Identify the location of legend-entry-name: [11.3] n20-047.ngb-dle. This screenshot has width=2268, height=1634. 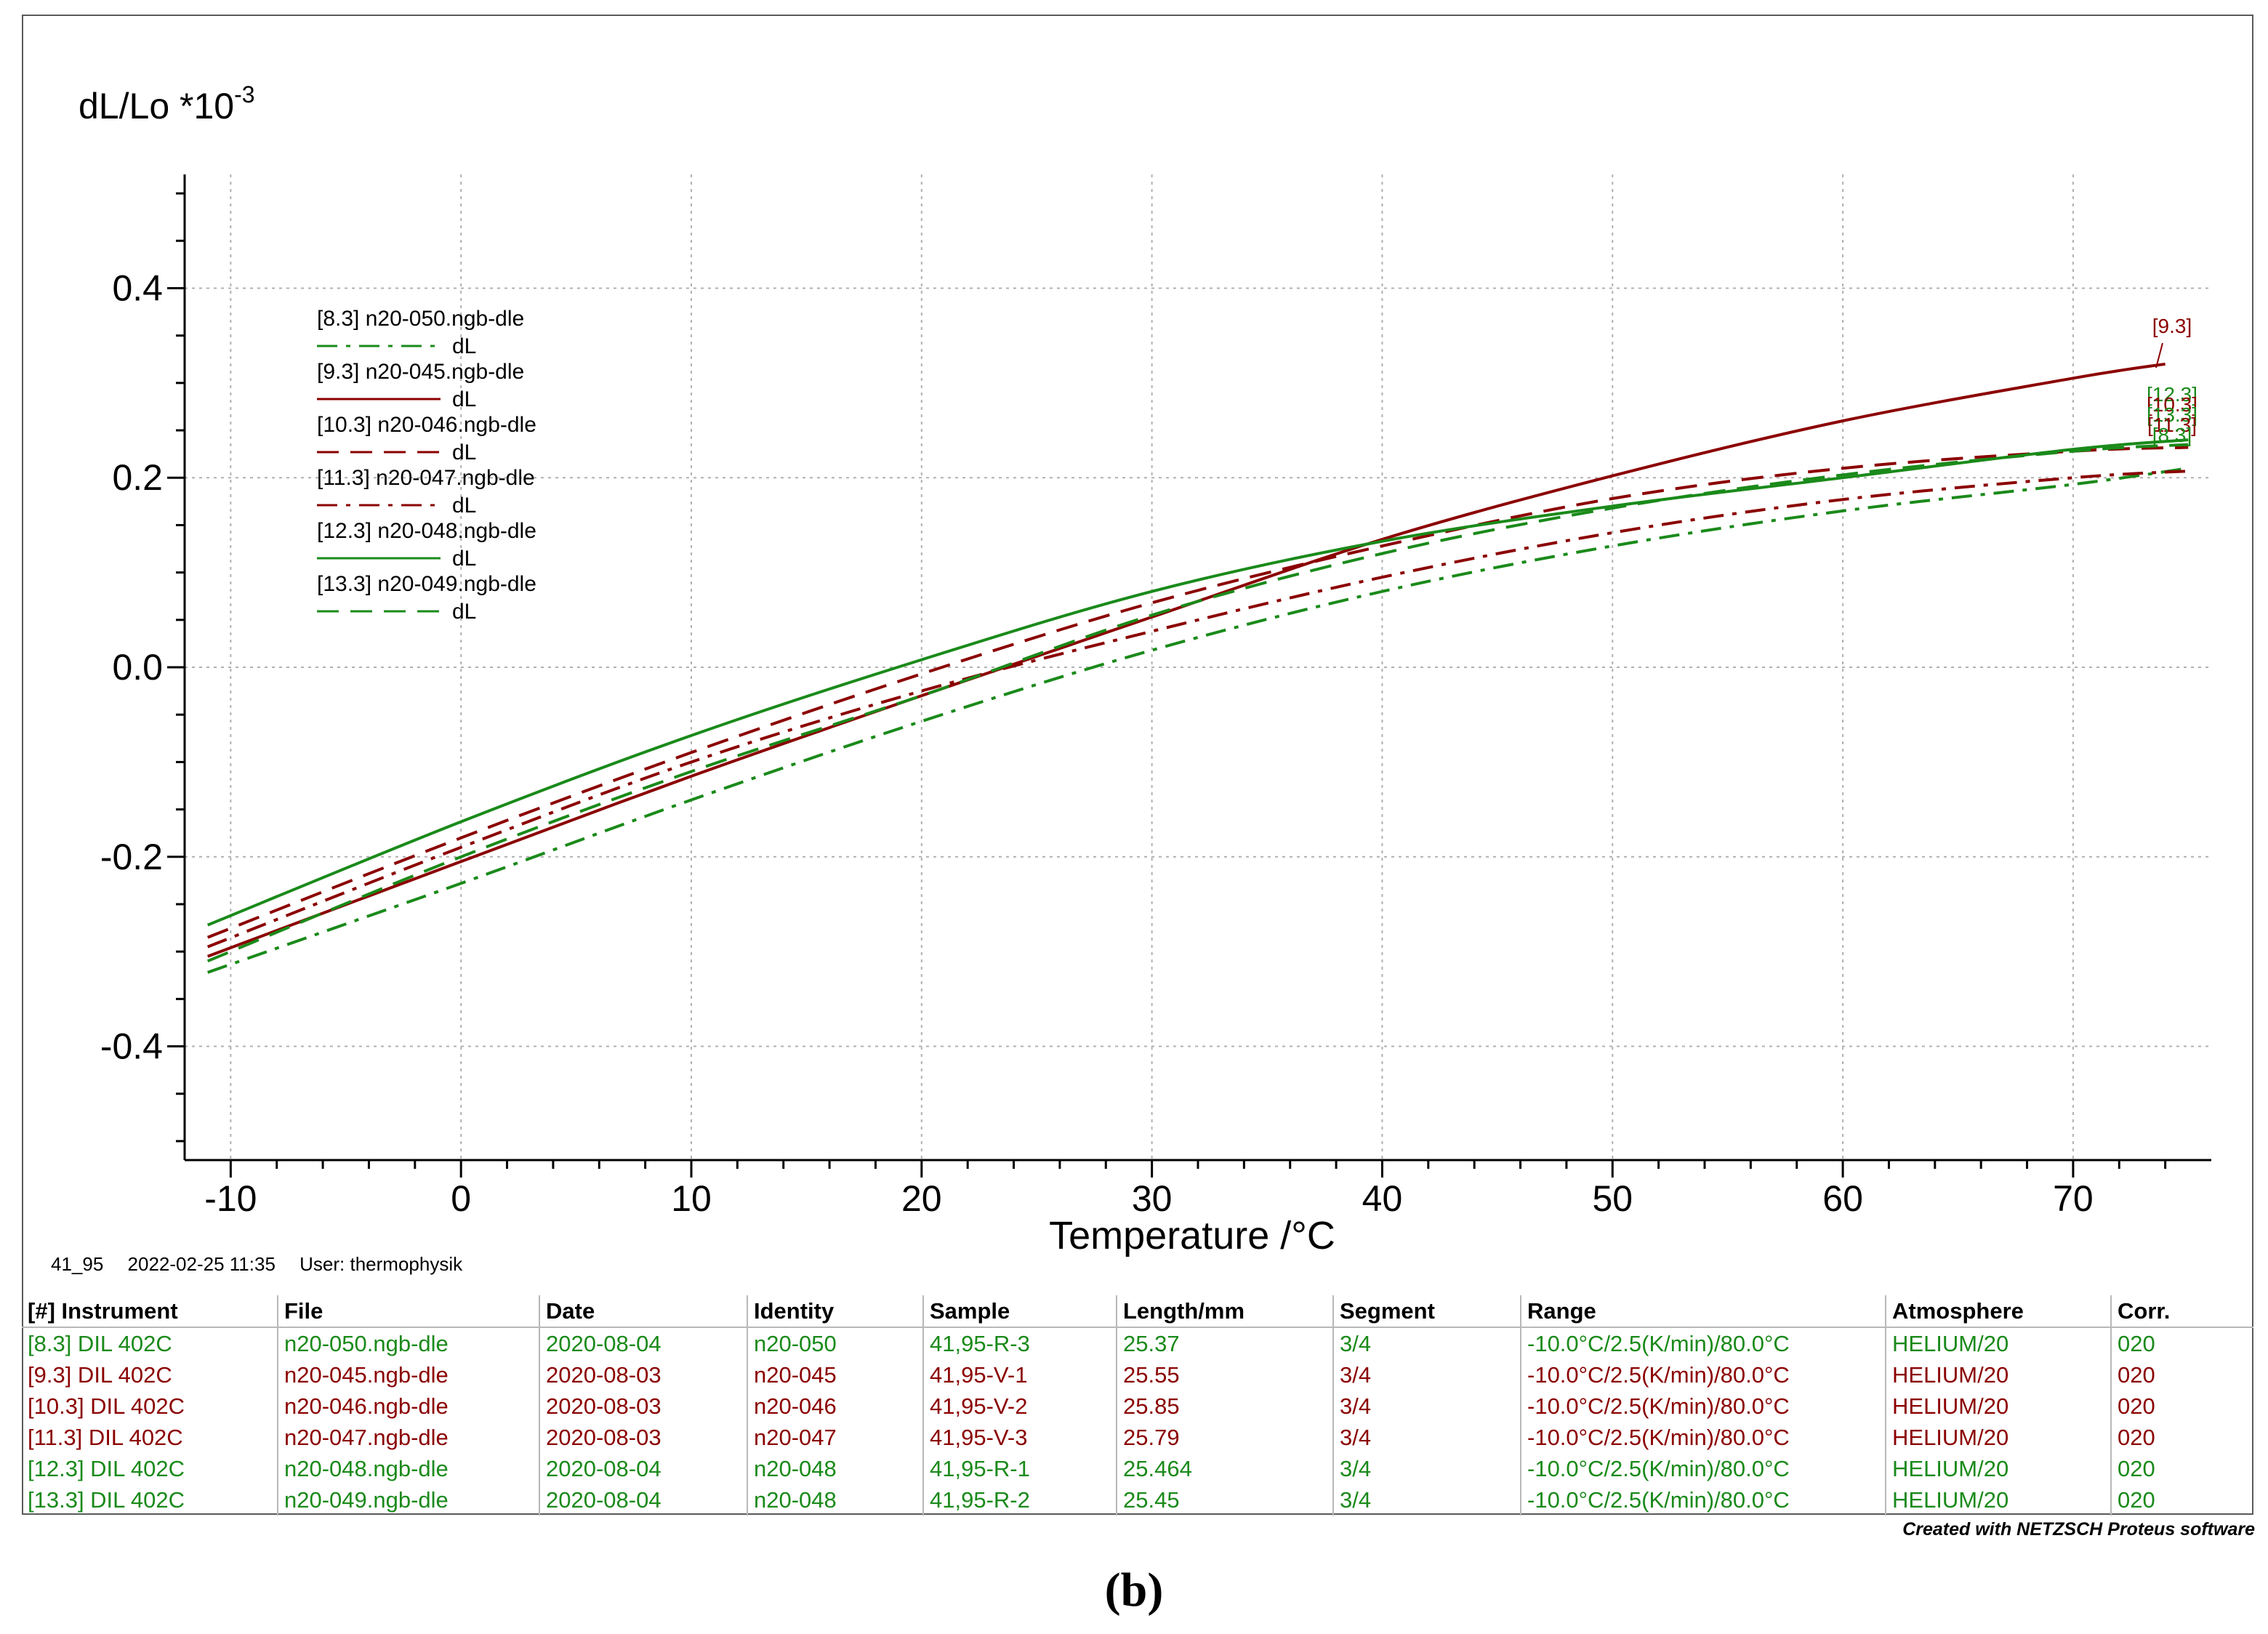
(426, 478).